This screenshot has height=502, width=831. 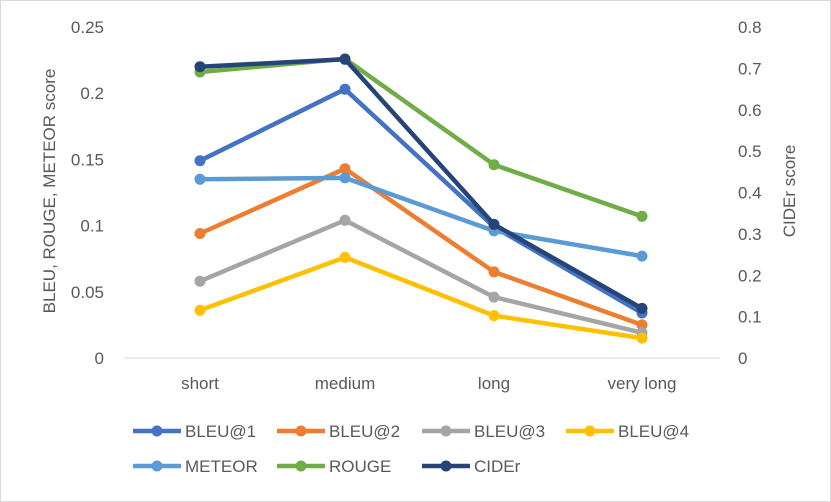 I want to click on right-tick-label: 0.7, so click(x=750, y=68).